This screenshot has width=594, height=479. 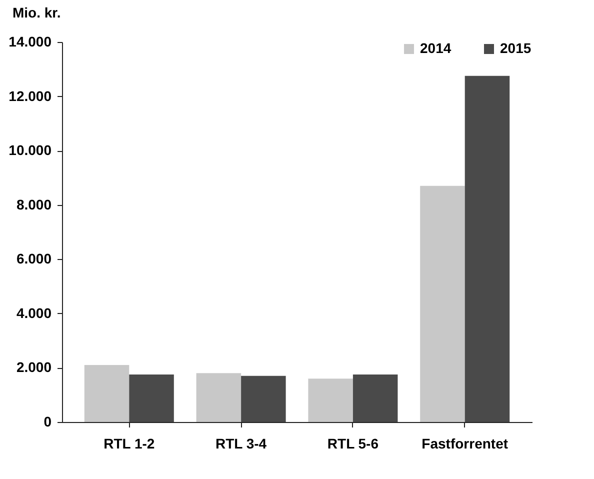 I want to click on x-tick-label: RTL 3-4, so click(x=241, y=444).